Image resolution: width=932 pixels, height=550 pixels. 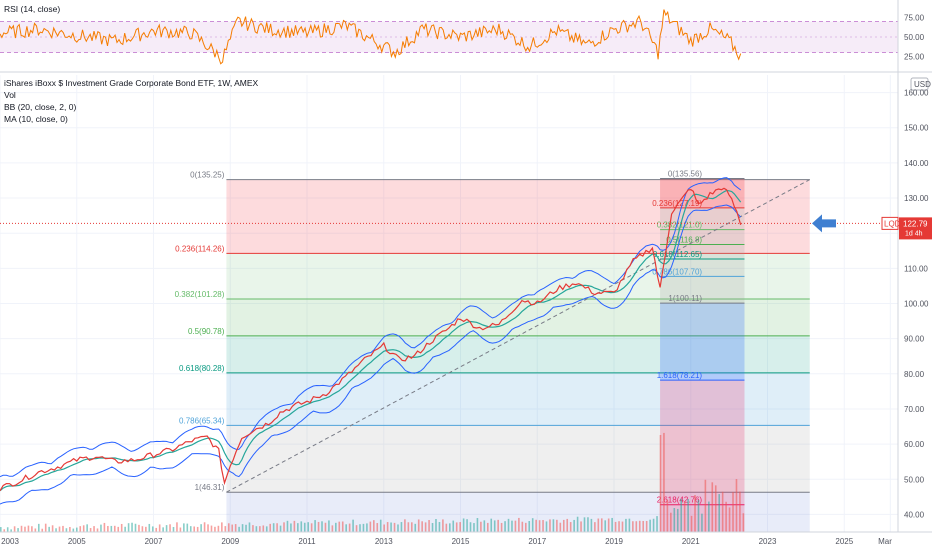 I want to click on countdown-label: 1d 4h, so click(x=914, y=233).